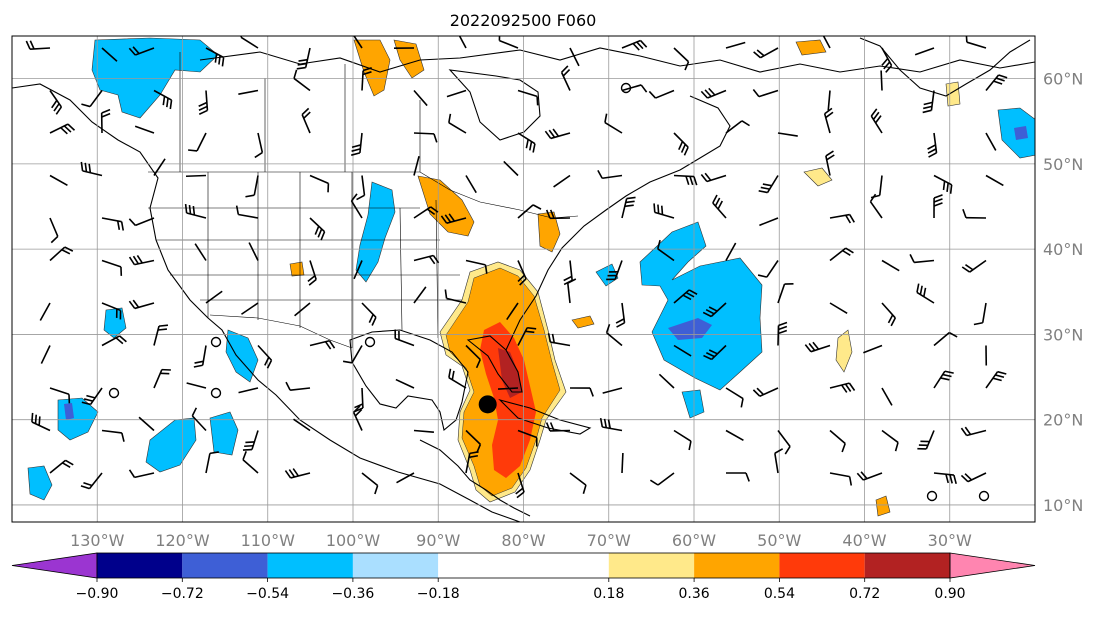 The width and height of the screenshot is (1105, 619). Describe the element at coordinates (608, 594) in the screenshot. I see `colorbar-tick-label: 0.18` at that location.